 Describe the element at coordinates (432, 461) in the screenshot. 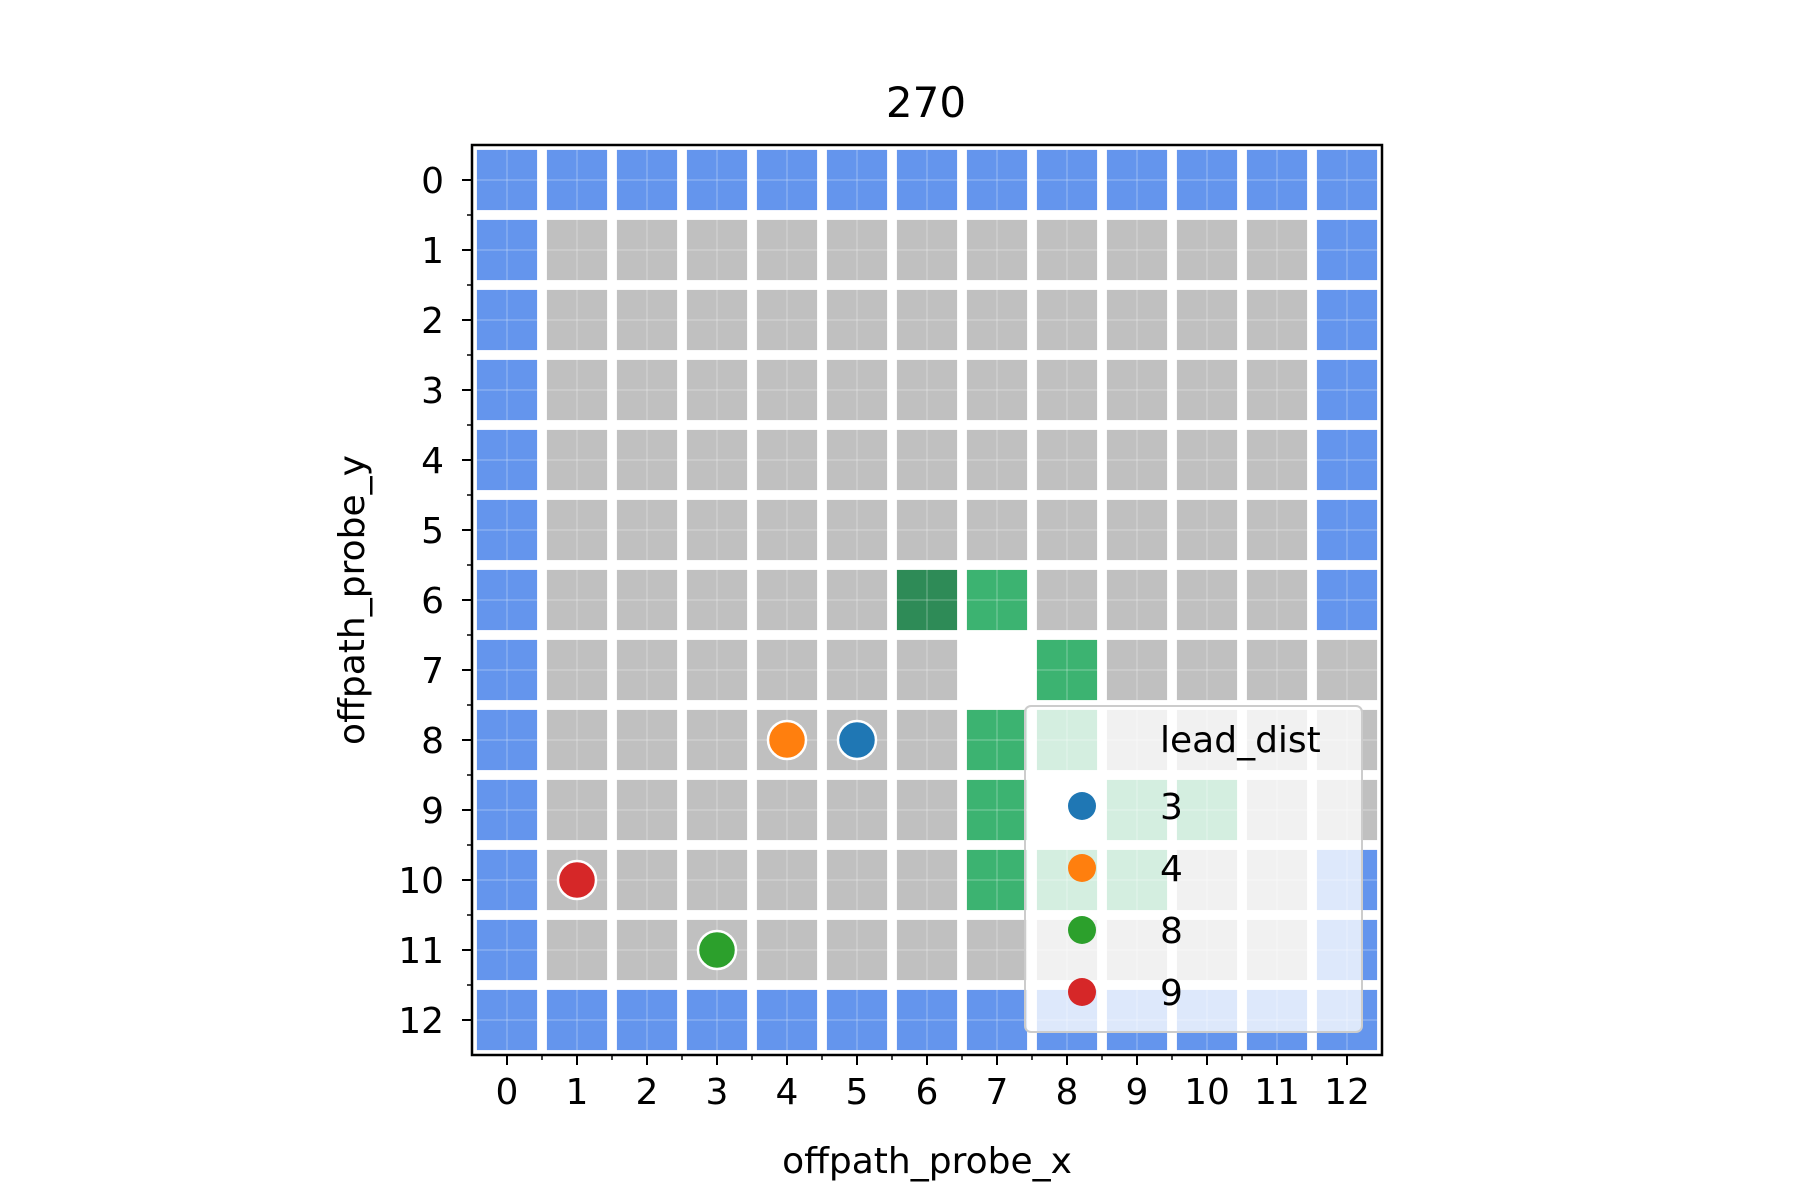

I see `y-tick-label: 4` at that location.